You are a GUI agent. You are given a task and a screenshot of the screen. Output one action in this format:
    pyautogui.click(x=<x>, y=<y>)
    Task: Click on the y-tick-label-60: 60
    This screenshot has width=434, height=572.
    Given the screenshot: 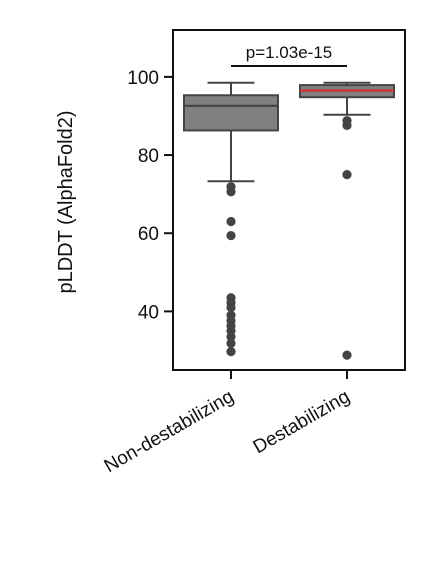 What is the action you would take?
    pyautogui.click(x=148, y=234)
    